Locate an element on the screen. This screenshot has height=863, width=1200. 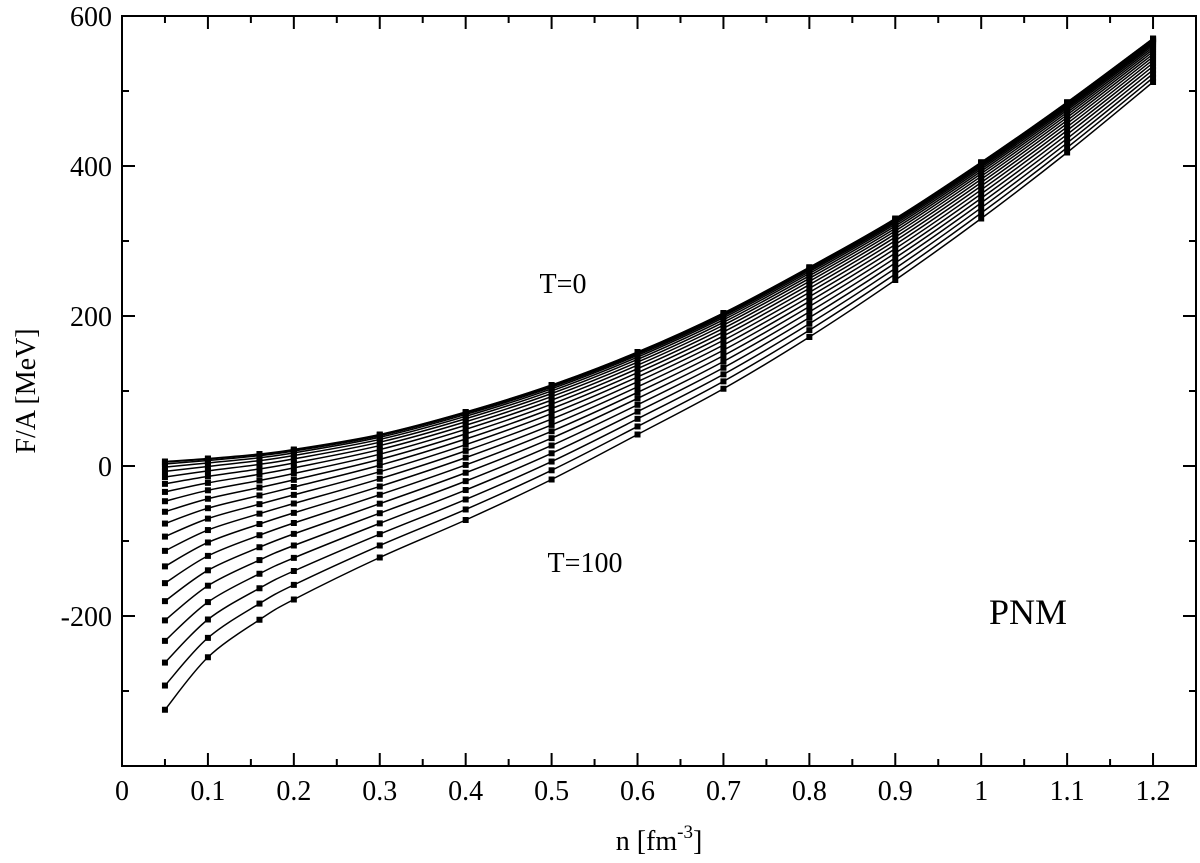
x-tick-label: 0.6 is located at coordinates (637, 791).